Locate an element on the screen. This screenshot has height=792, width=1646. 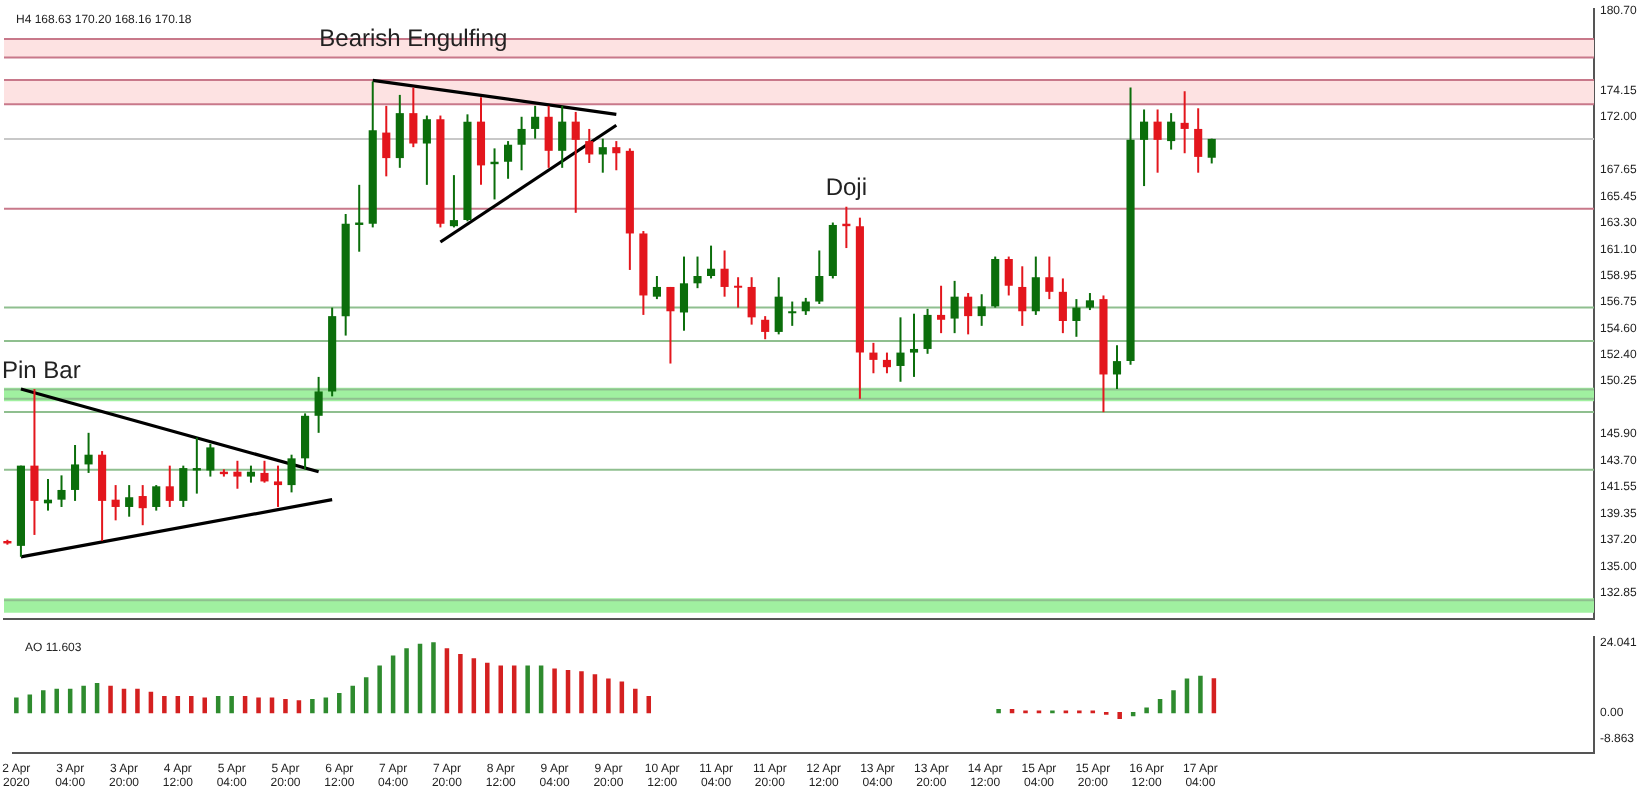
annotation: Doji is located at coordinates (846, 187).